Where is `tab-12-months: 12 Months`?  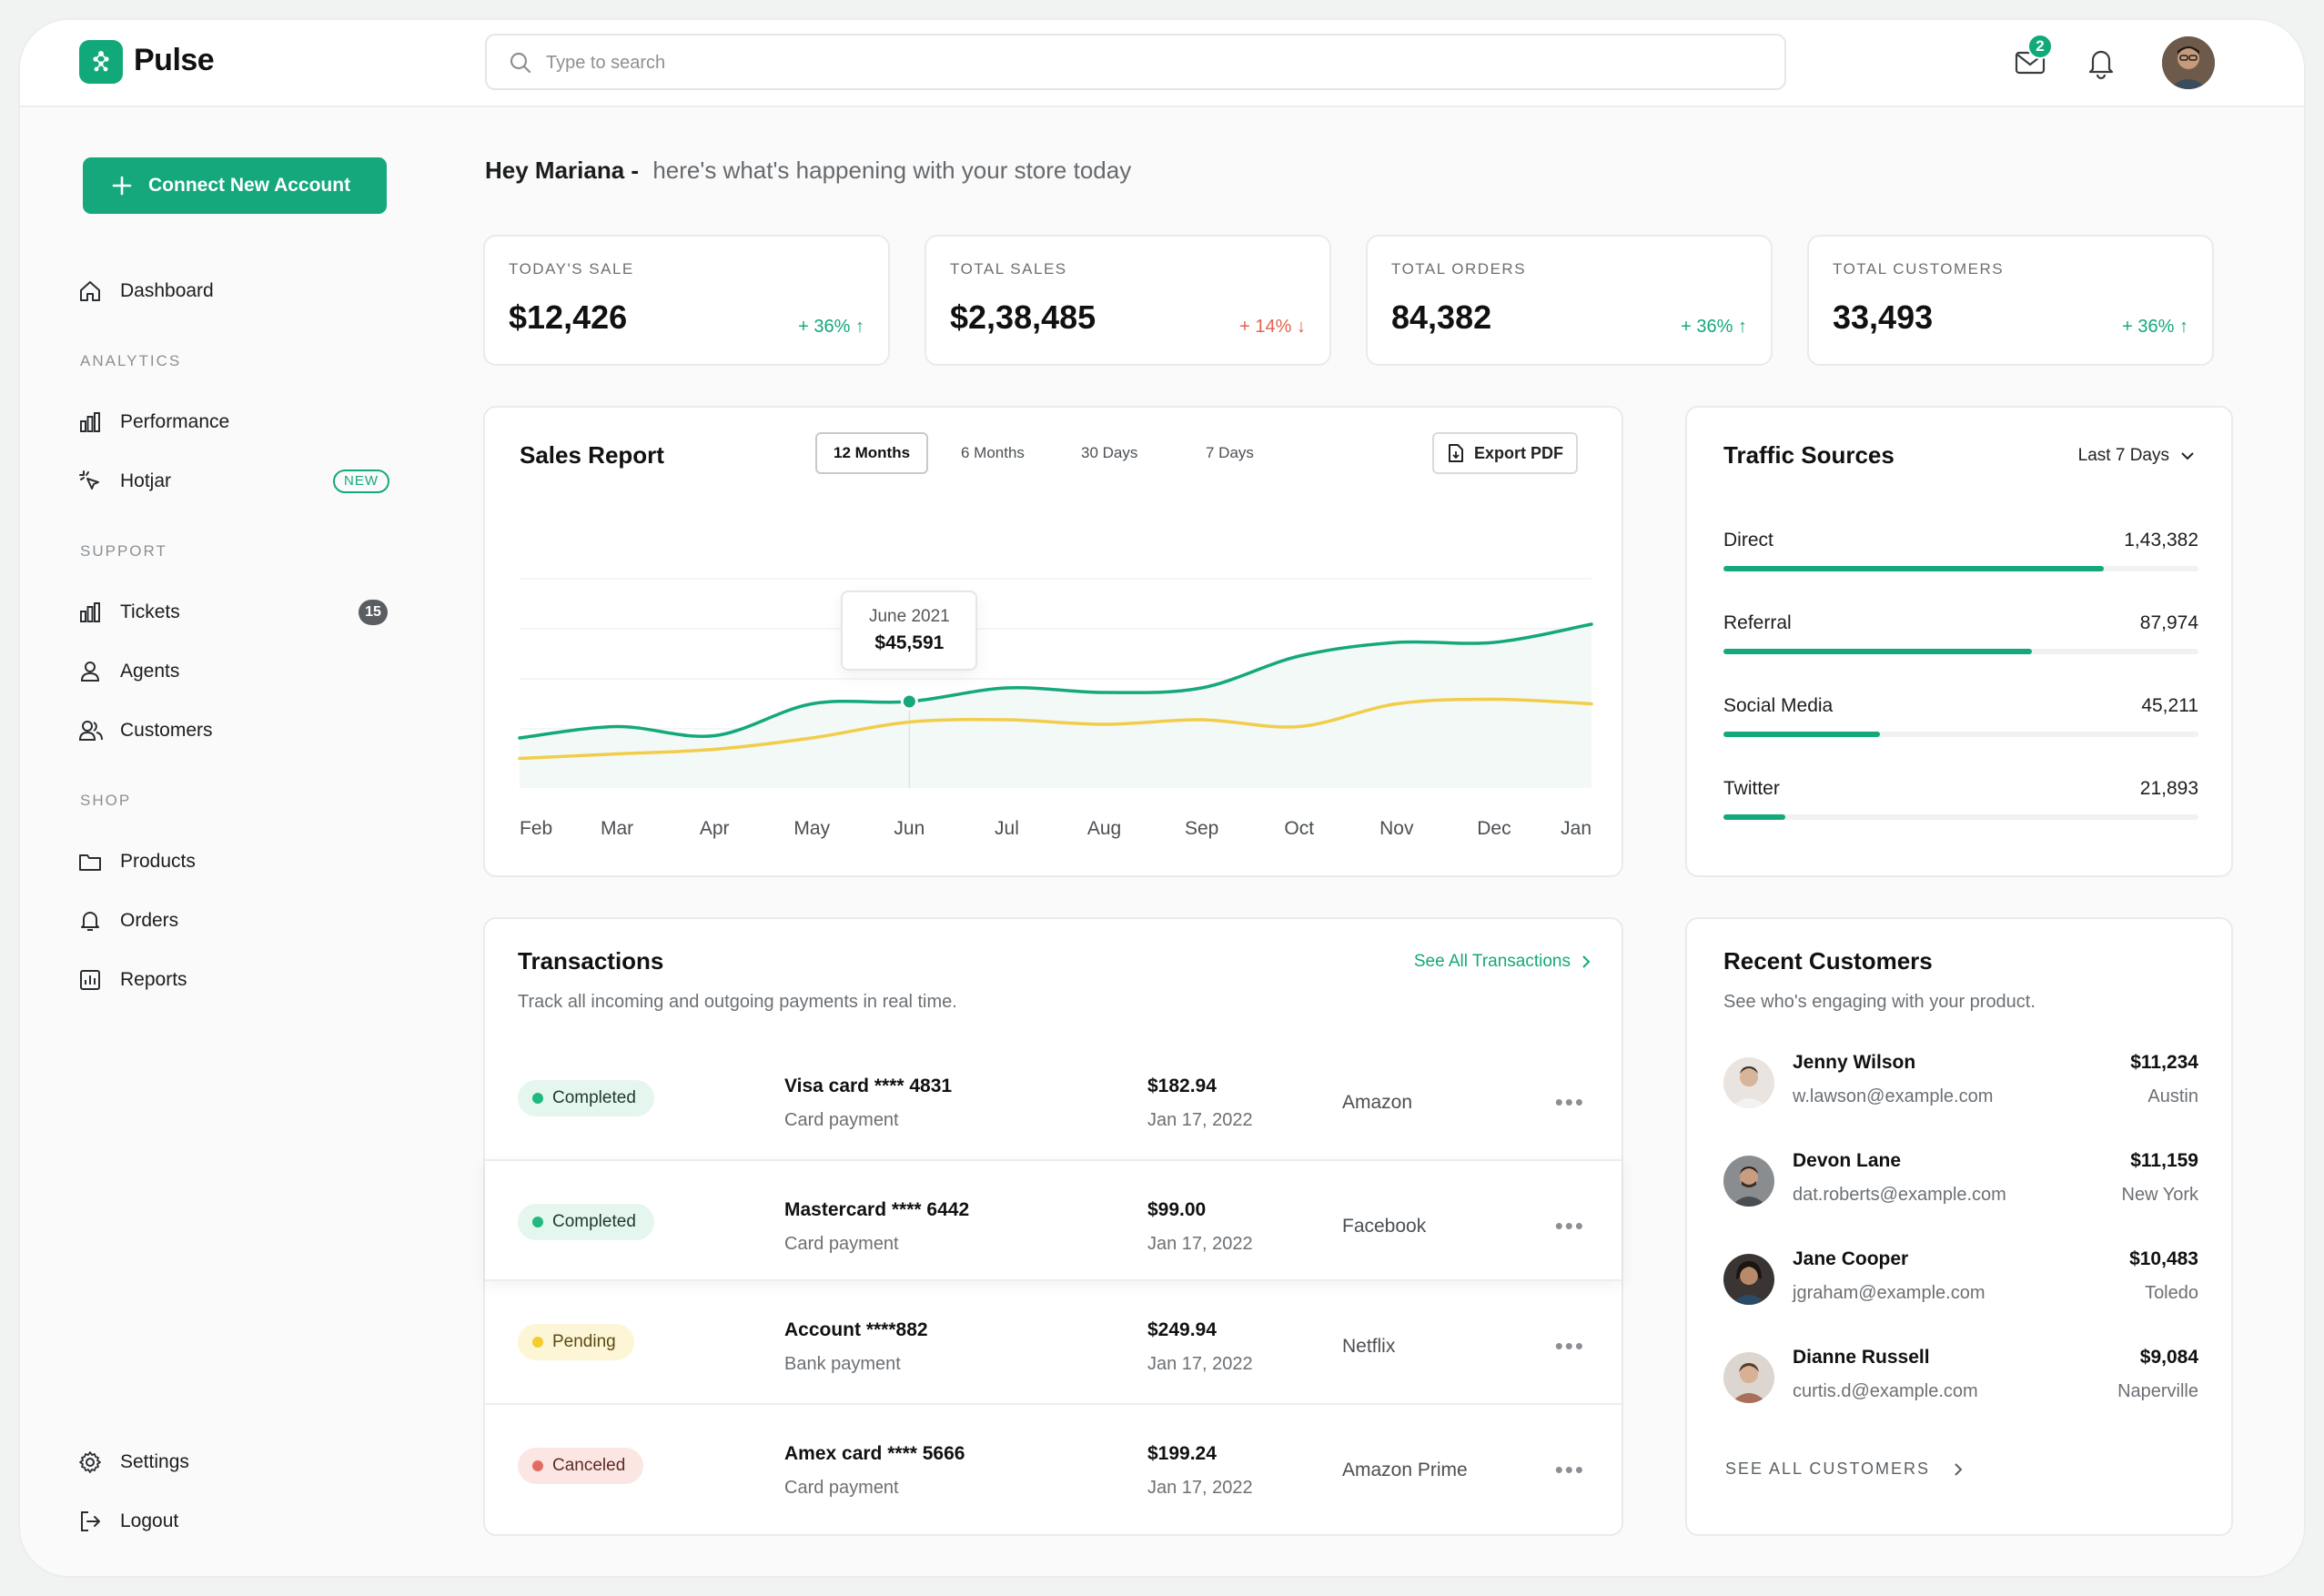
tab-12-months: 12 Months is located at coordinates (872, 453).